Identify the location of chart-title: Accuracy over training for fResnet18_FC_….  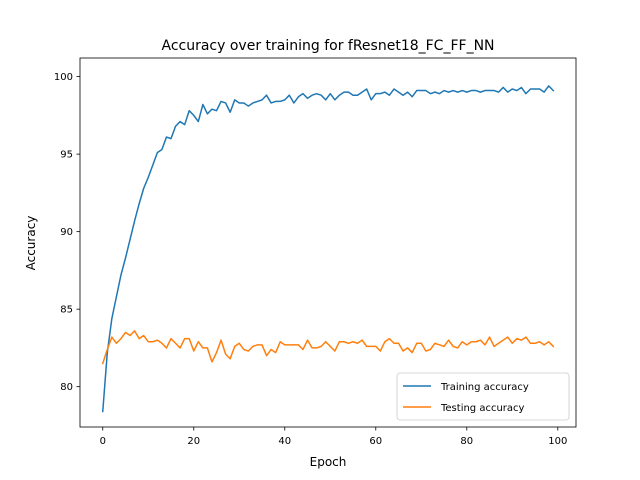
(327, 46).